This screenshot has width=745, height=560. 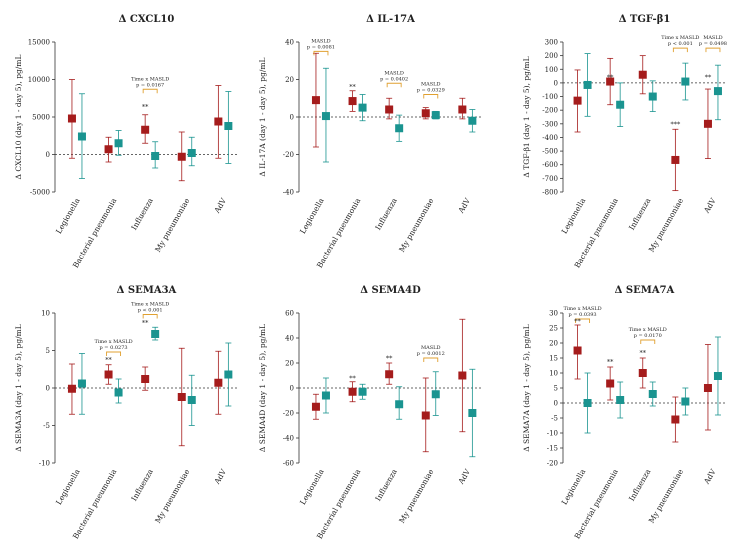 What do you see at coordinates (44, 464) in the screenshot?
I see `y-tick-label: -10` at bounding box center [44, 464].